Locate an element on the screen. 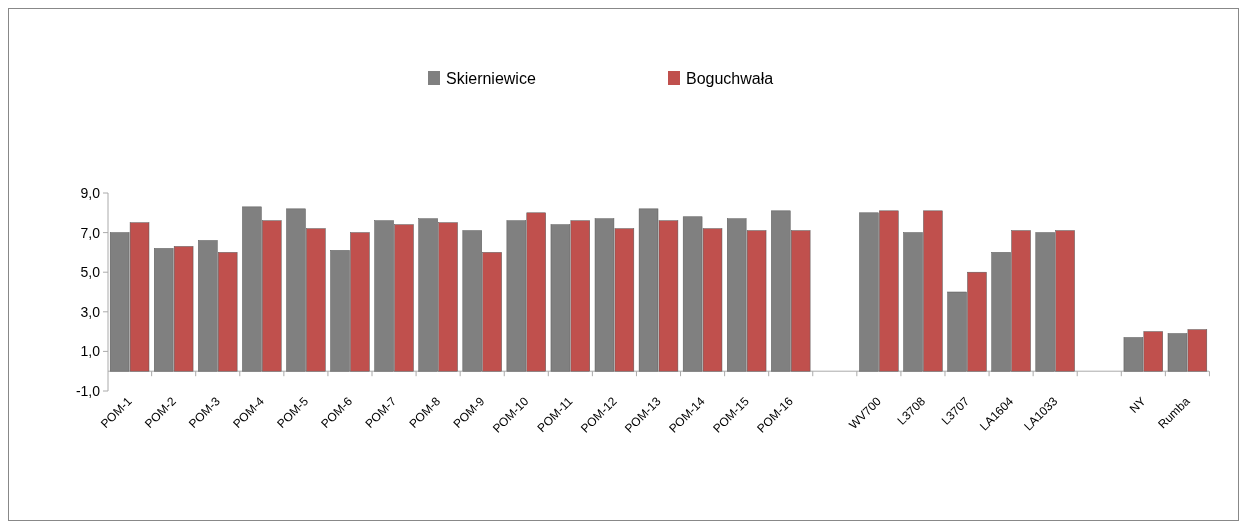  y-tick-label: 3,0 is located at coordinates (90, 311).